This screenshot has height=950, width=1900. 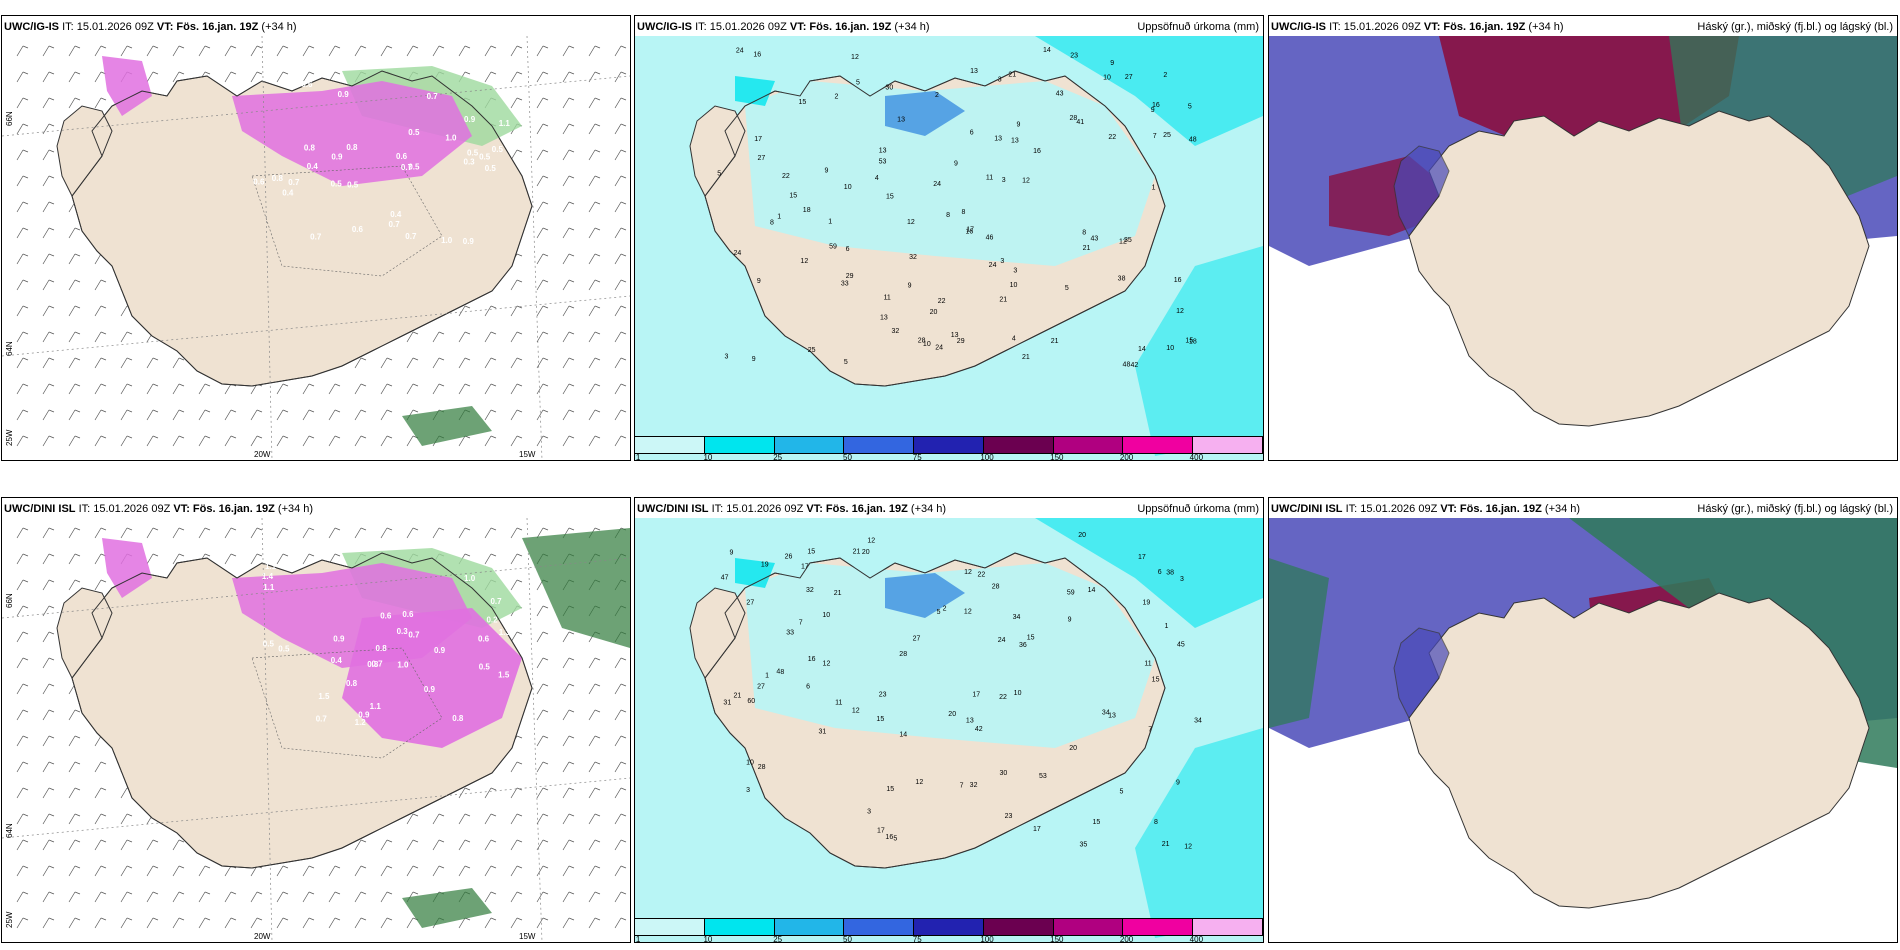 I want to click on colorbar-label: 50, so click(x=847, y=457).